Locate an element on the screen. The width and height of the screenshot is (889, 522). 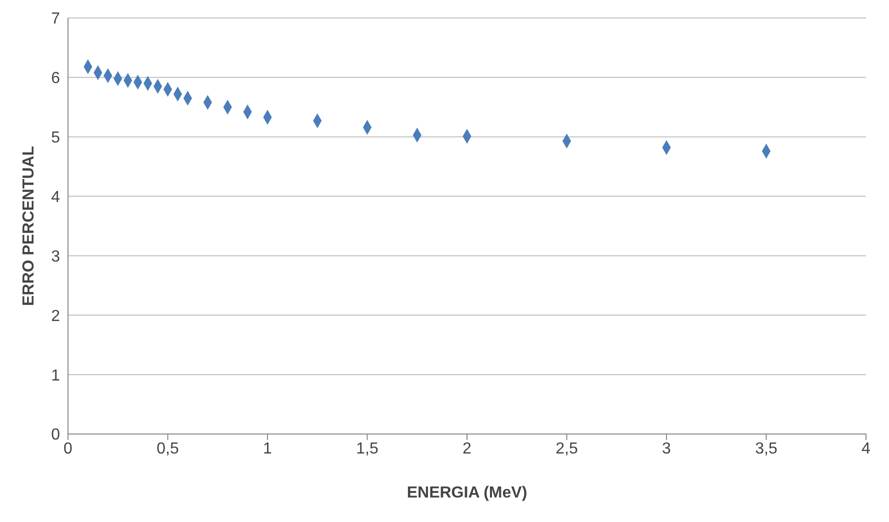
y-axis-title: ERRO PERCENTUAL is located at coordinates (29, 226).